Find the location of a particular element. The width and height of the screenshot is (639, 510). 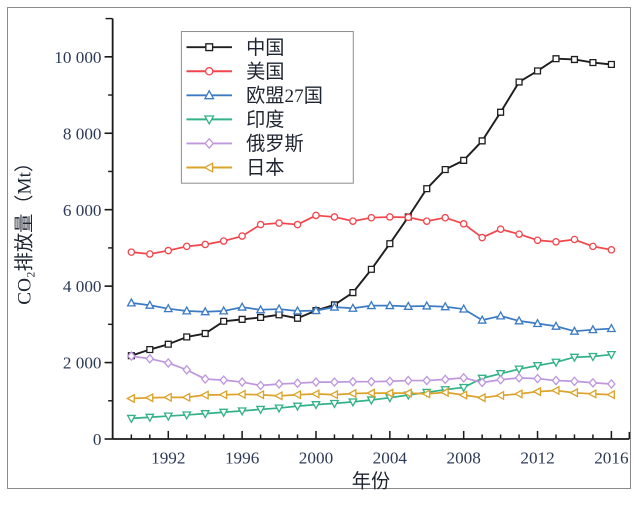

y-tick-label: 10 000 is located at coordinates (77, 57).